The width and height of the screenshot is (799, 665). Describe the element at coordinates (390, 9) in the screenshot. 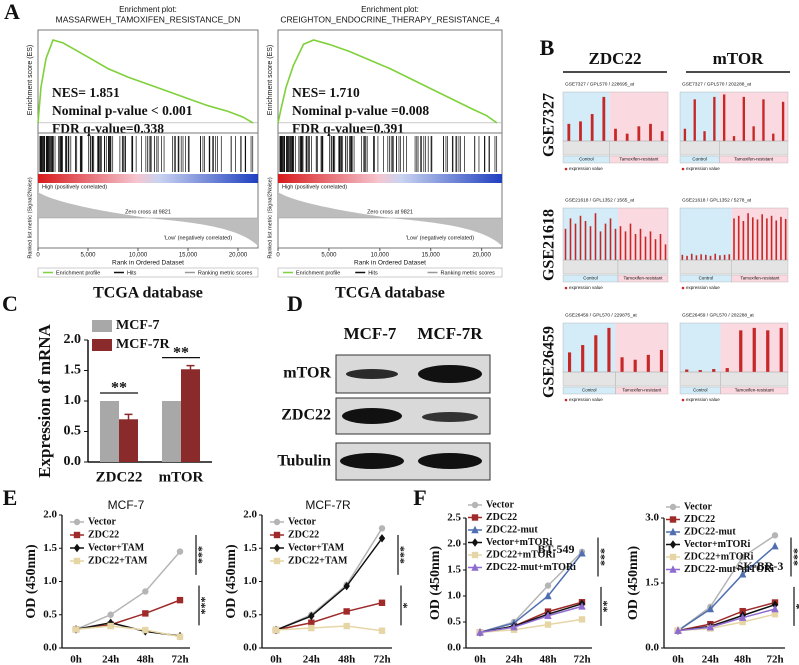

I see `plot-title: Enrichment plot:` at that location.